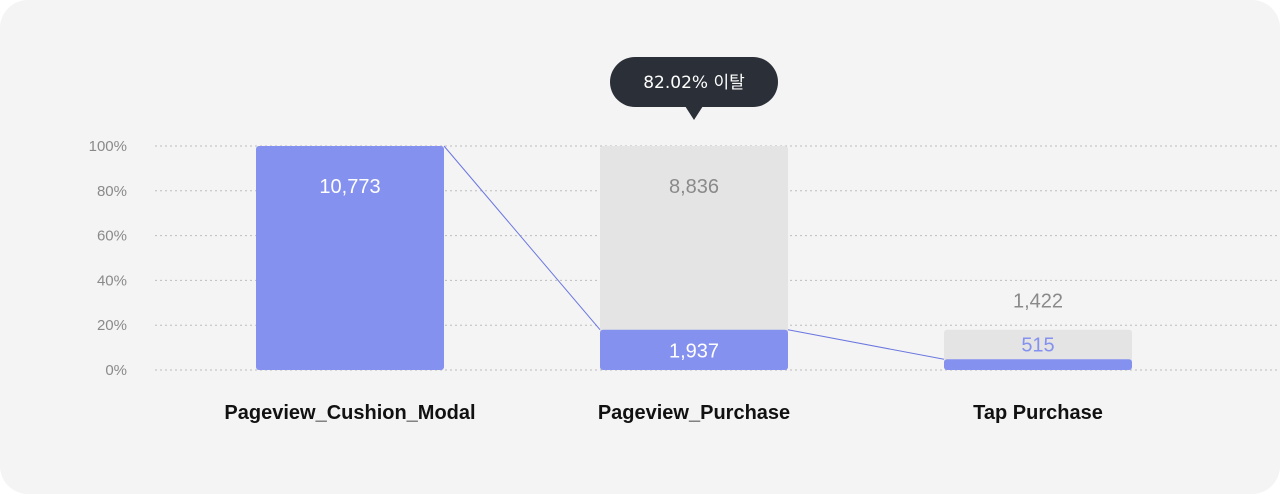 The image size is (1280, 494). What do you see at coordinates (1038, 302) in the screenshot?
I see `dropped-value-label: 1,422` at bounding box center [1038, 302].